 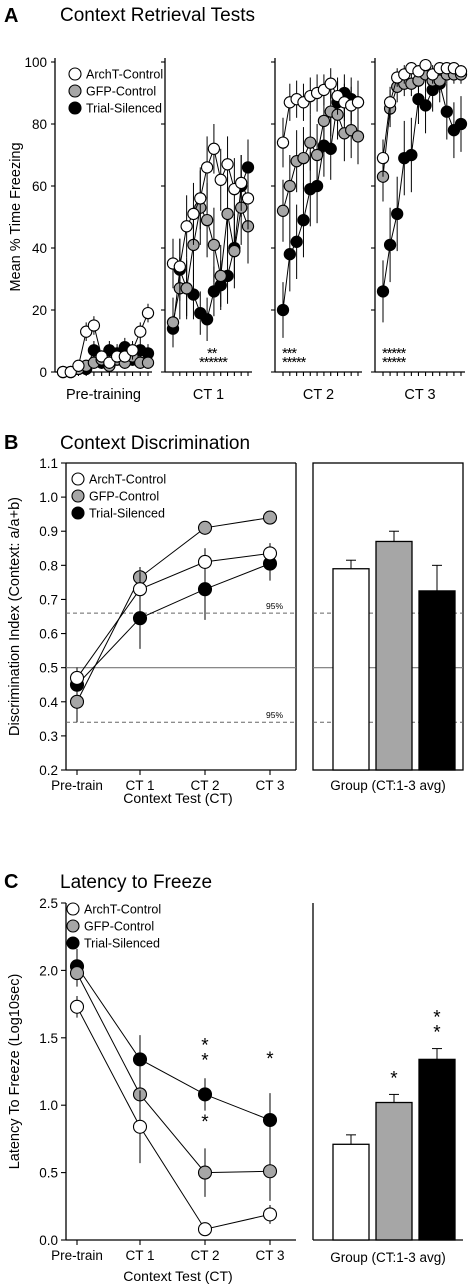 I want to click on x-tick-label: Pre-train, so click(x=77, y=785).